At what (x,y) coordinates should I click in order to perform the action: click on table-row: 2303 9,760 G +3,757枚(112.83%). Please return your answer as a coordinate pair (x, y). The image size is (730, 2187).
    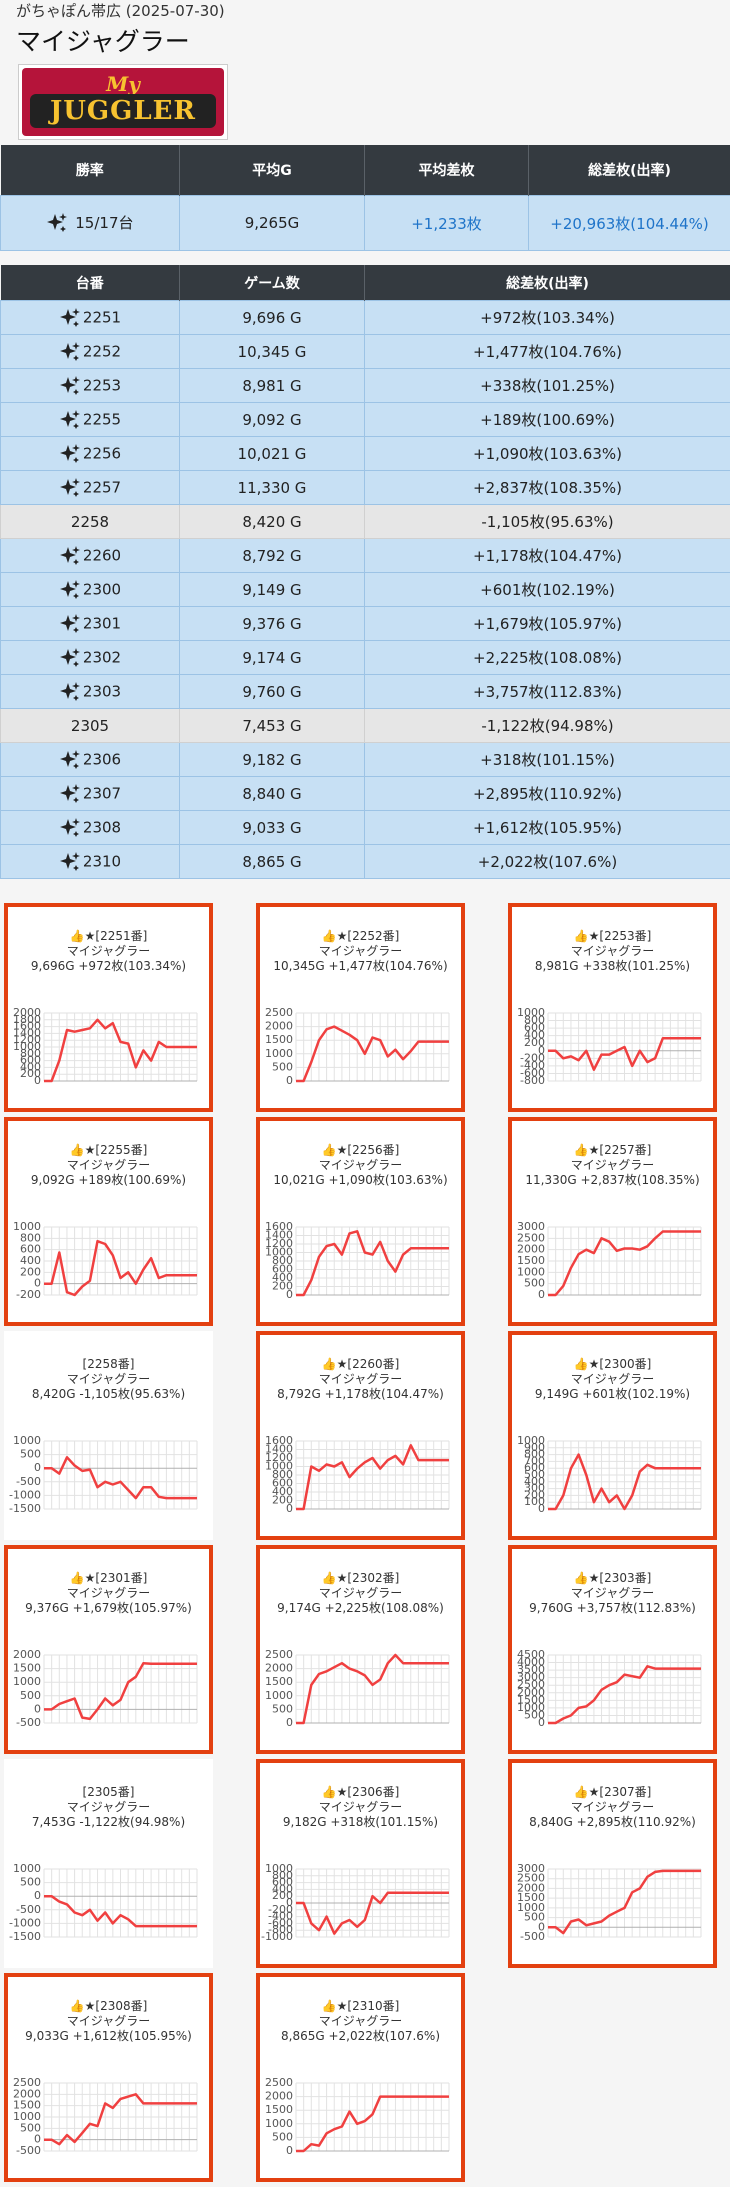
    Looking at the image, I should click on (365, 691).